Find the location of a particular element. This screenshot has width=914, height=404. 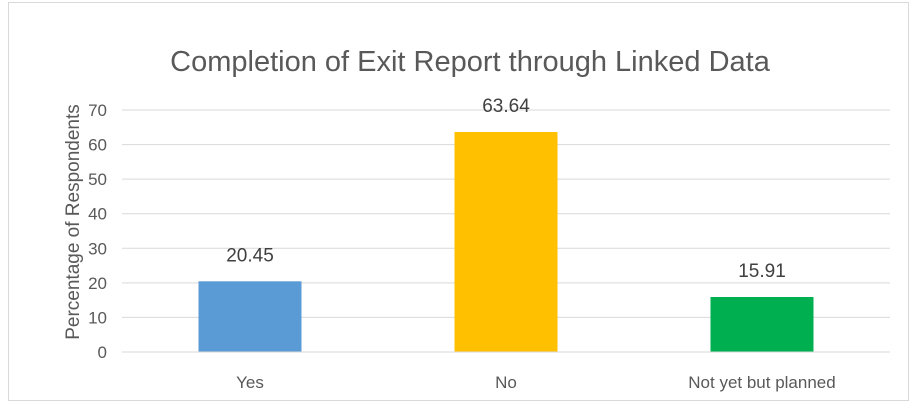

data-label: 63.64 is located at coordinates (506, 106).